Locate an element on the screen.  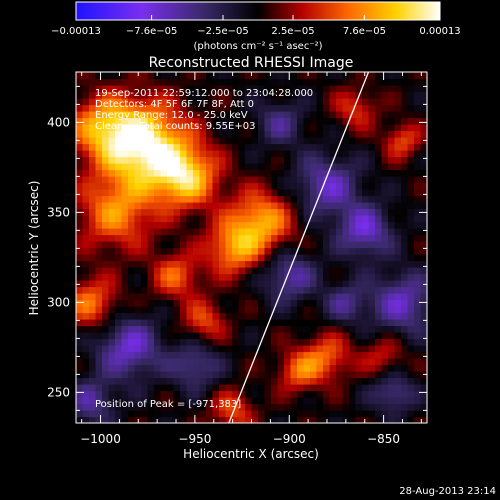
footer-timestamp: 28-Aug-2013 23:14 is located at coordinates (447, 491).